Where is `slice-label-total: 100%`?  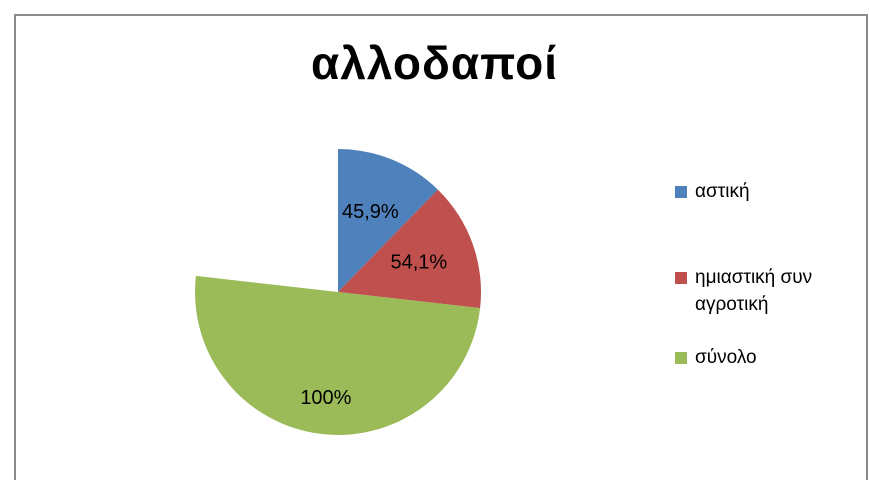 slice-label-total: 100% is located at coordinates (325, 398).